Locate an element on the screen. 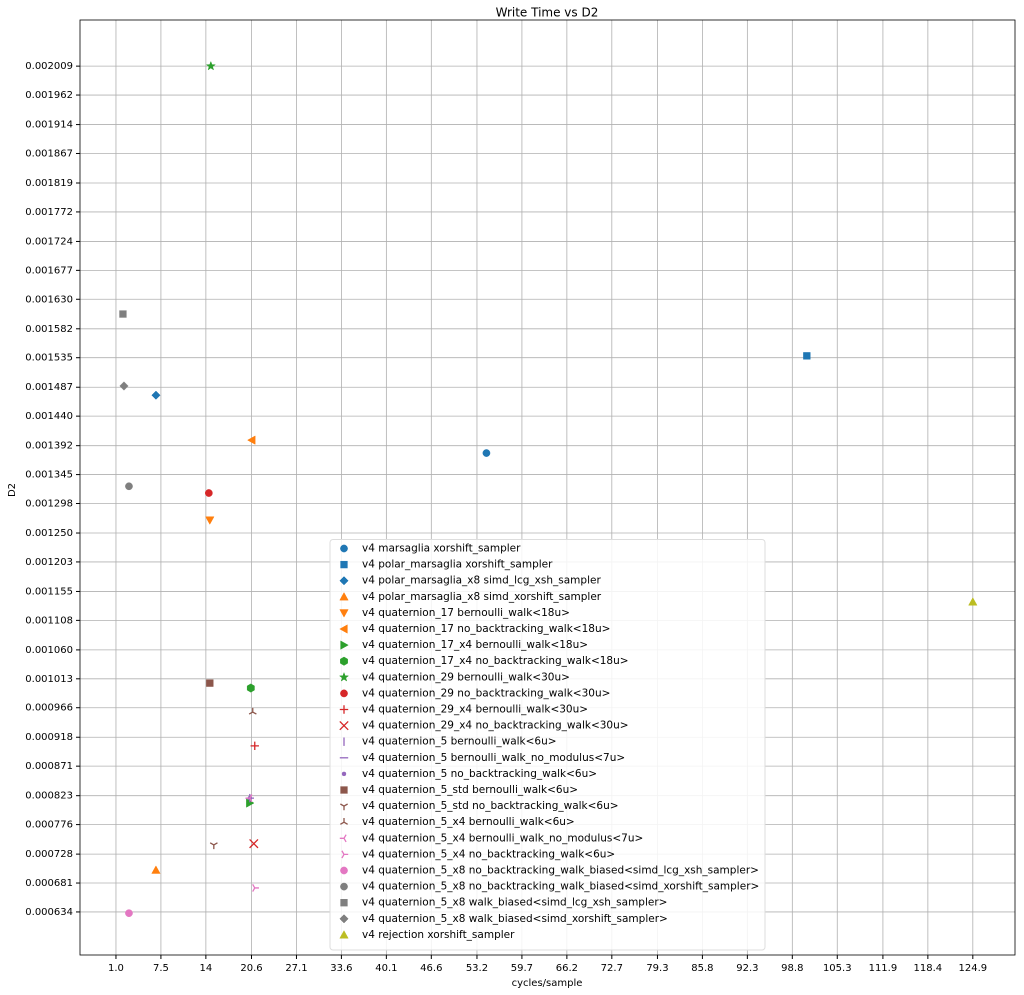 This screenshot has width=1024, height=995. y-tick-label: 0.001819 is located at coordinates (49, 183).